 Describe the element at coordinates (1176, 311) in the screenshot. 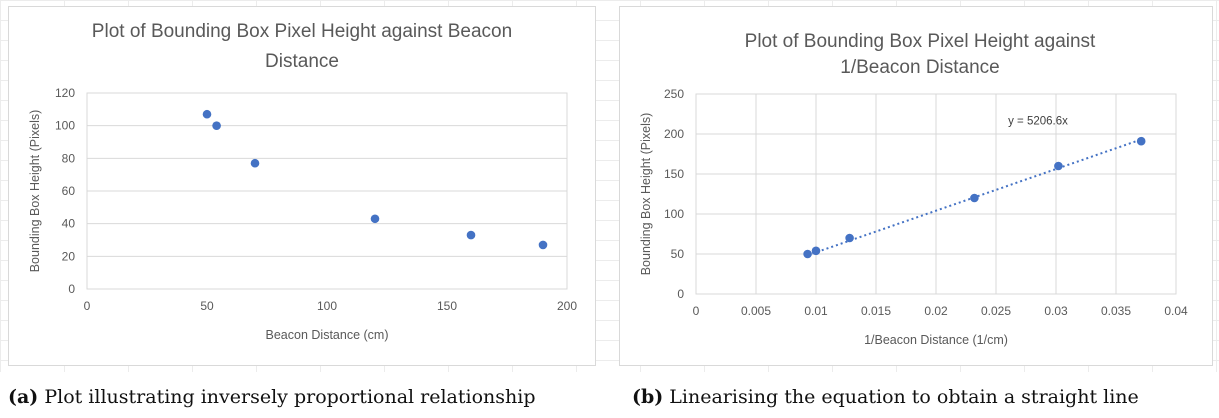

I see `x-tick-label: 0.04` at that location.